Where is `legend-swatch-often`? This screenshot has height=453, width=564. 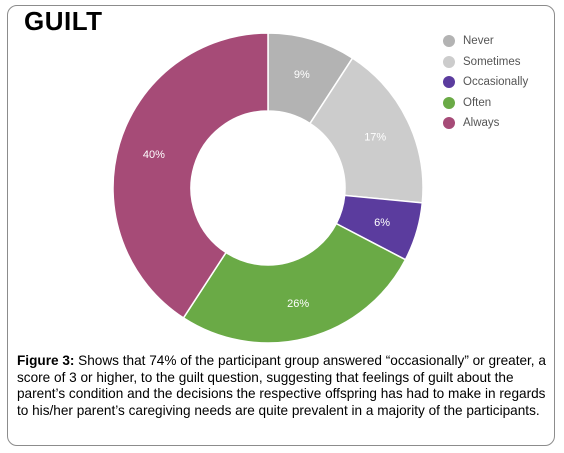
legend-swatch-often is located at coordinates (449, 102).